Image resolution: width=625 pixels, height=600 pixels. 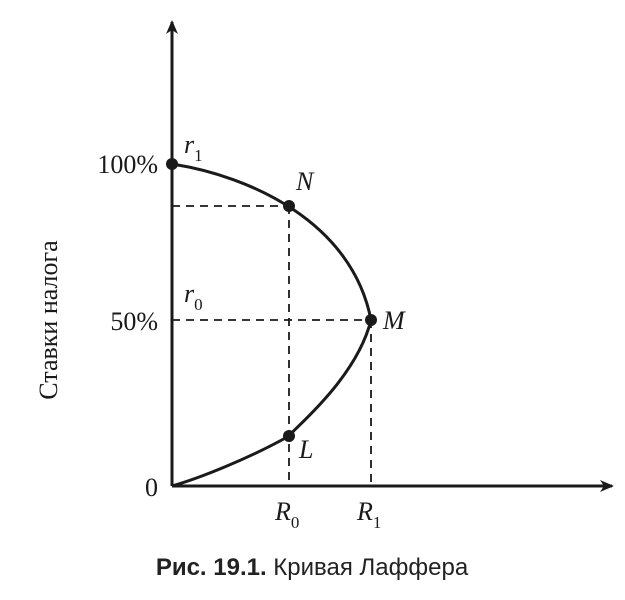 I want to click on point-r1-dot, so click(x=172, y=164).